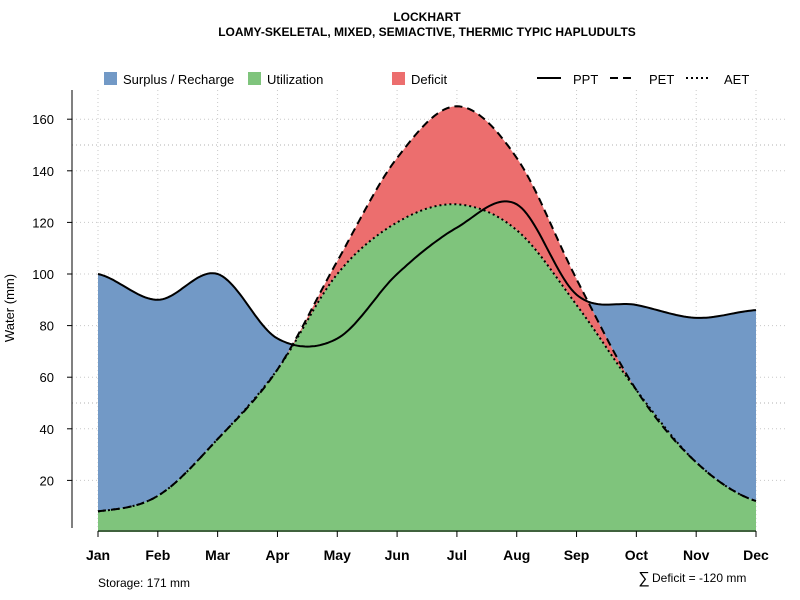 This screenshot has width=800, height=600. I want to click on storage-note: Storage: 171 mm, so click(144, 583).